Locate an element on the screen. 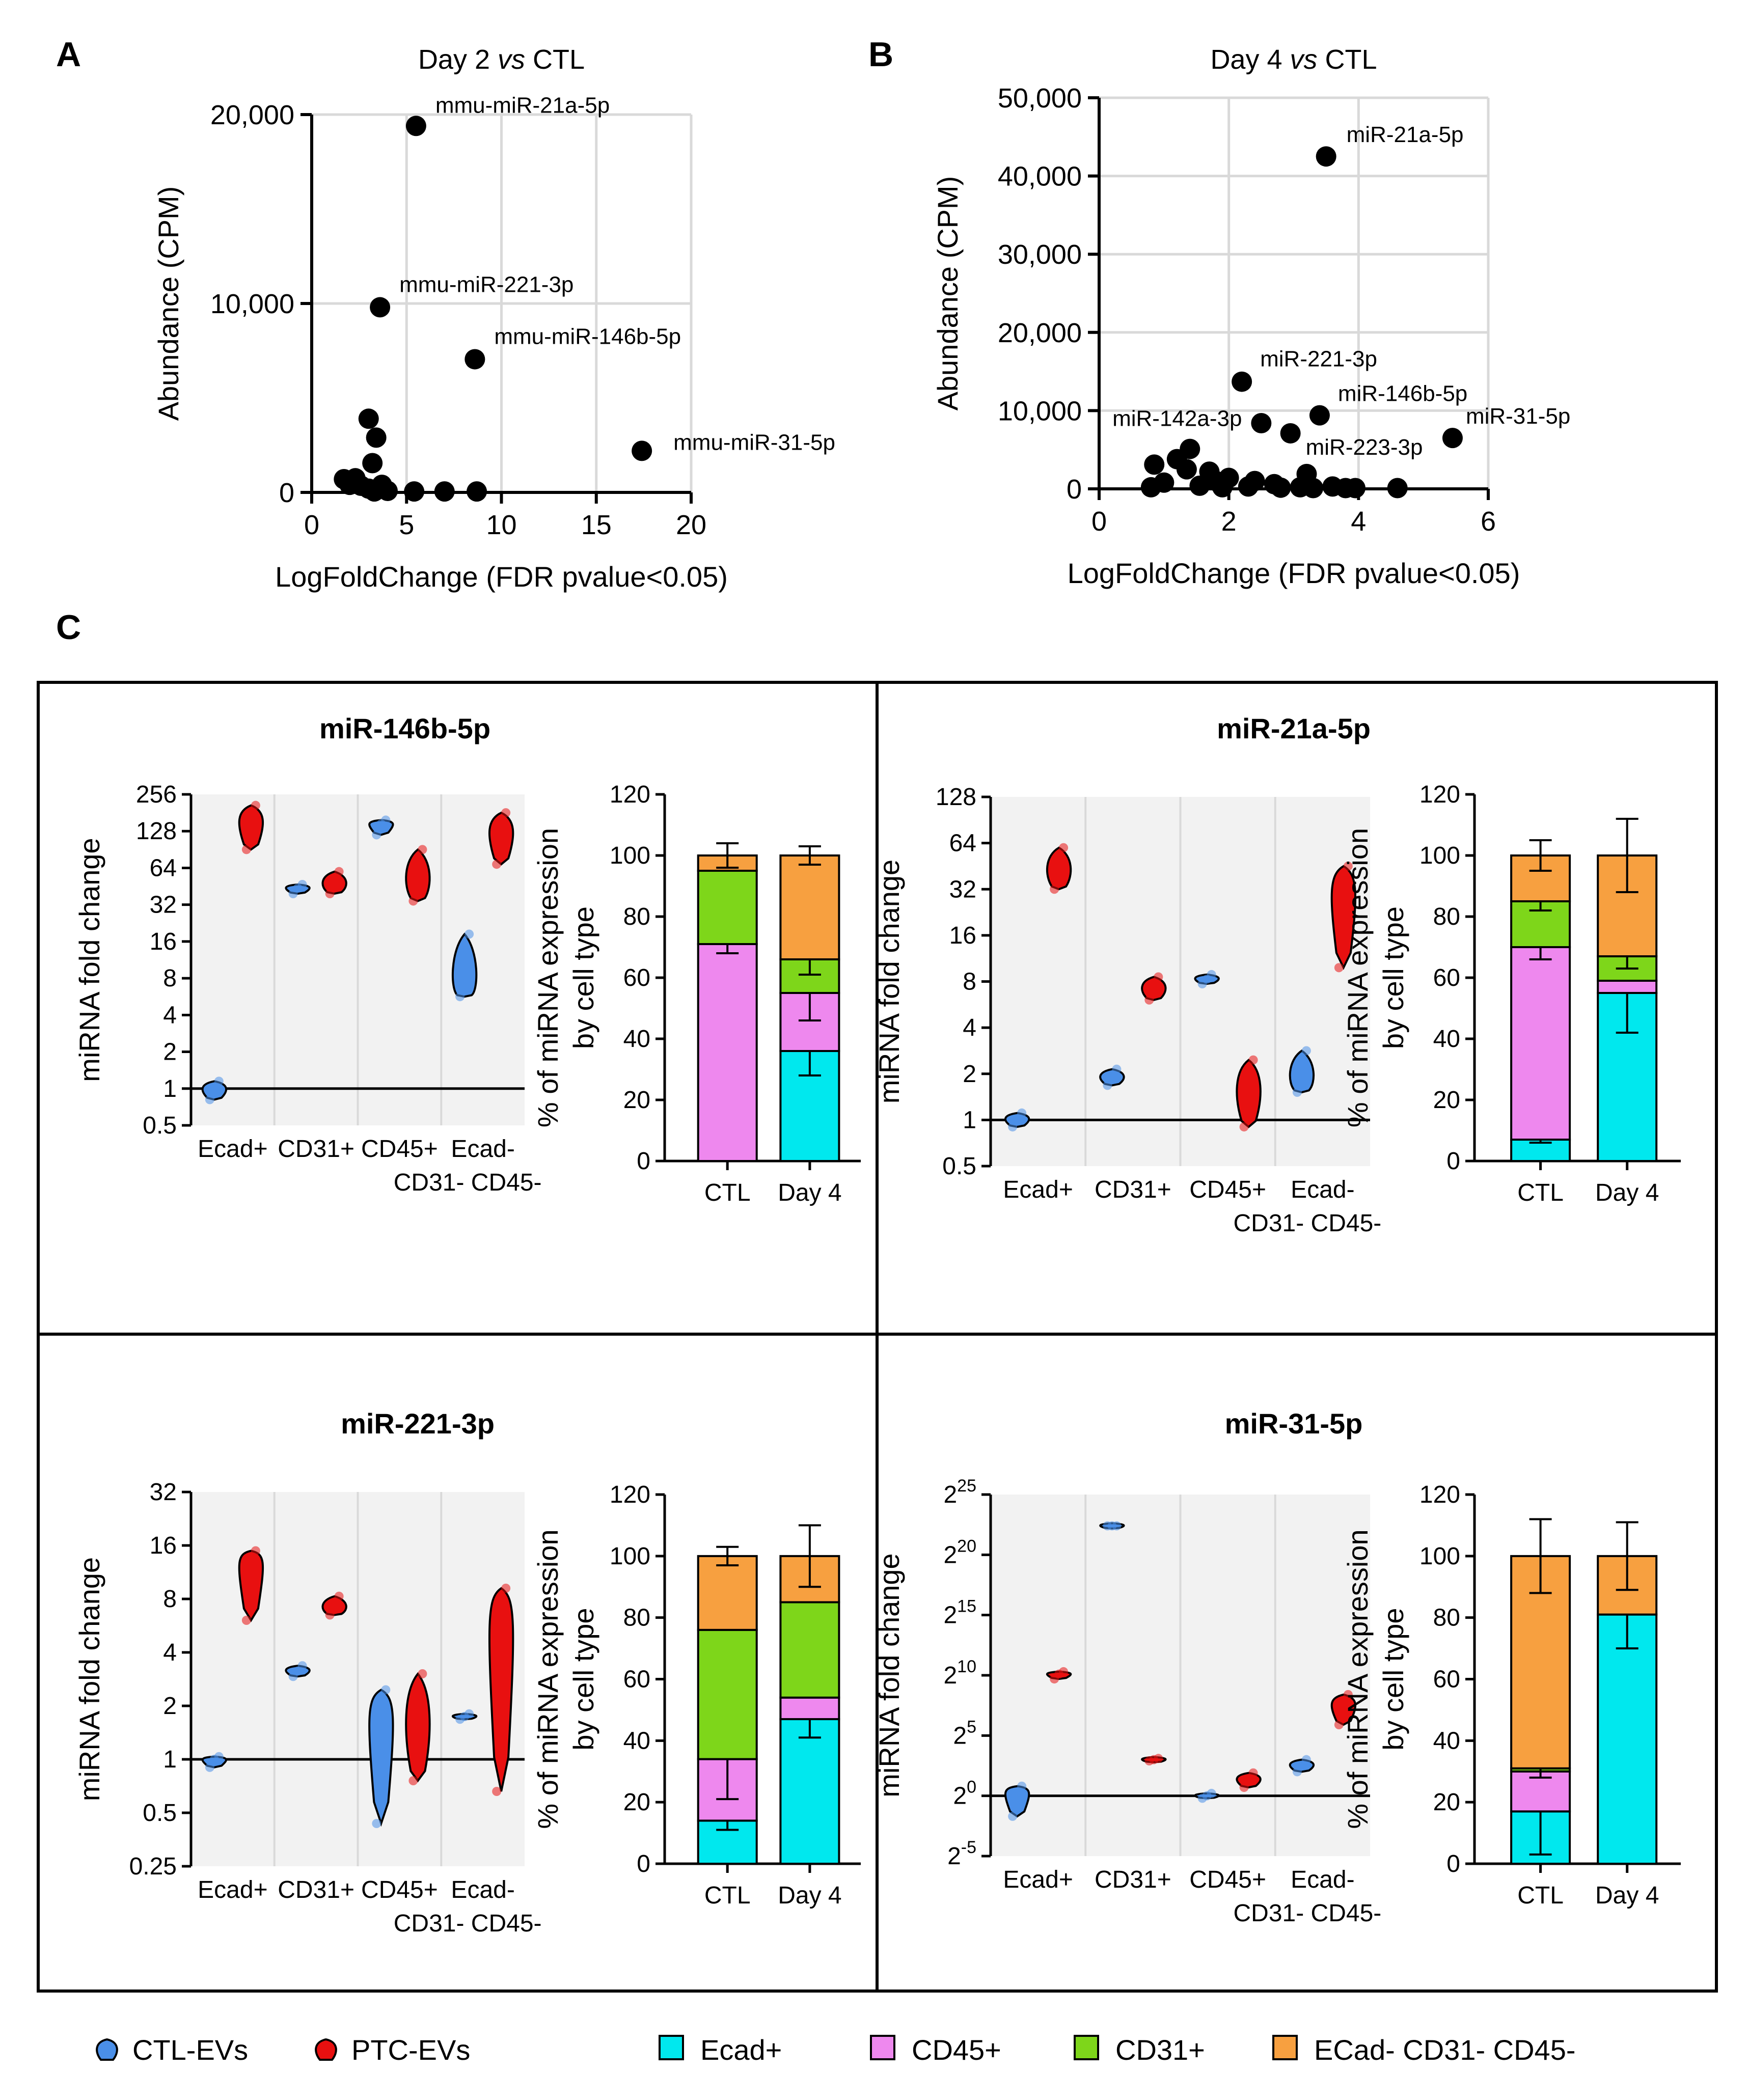 The height and width of the screenshot is (2100, 1748). y-tick-label: 60 is located at coordinates (636, 1679).